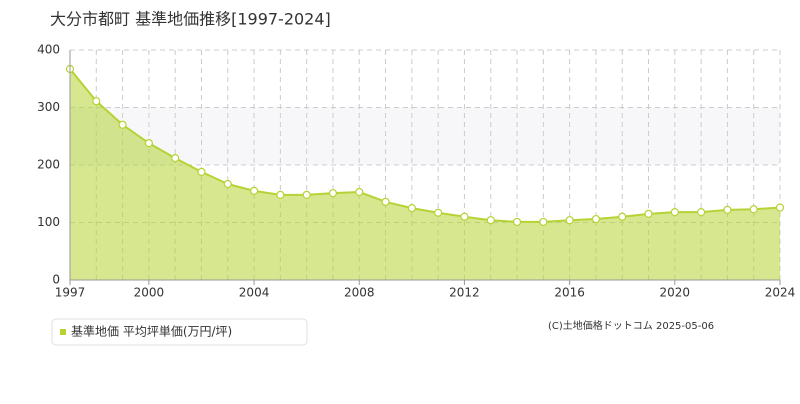 Image resolution: width=800 pixels, height=404 pixels. Describe the element at coordinates (56, 280) in the screenshot. I see `y-tick-label: 0` at that location.